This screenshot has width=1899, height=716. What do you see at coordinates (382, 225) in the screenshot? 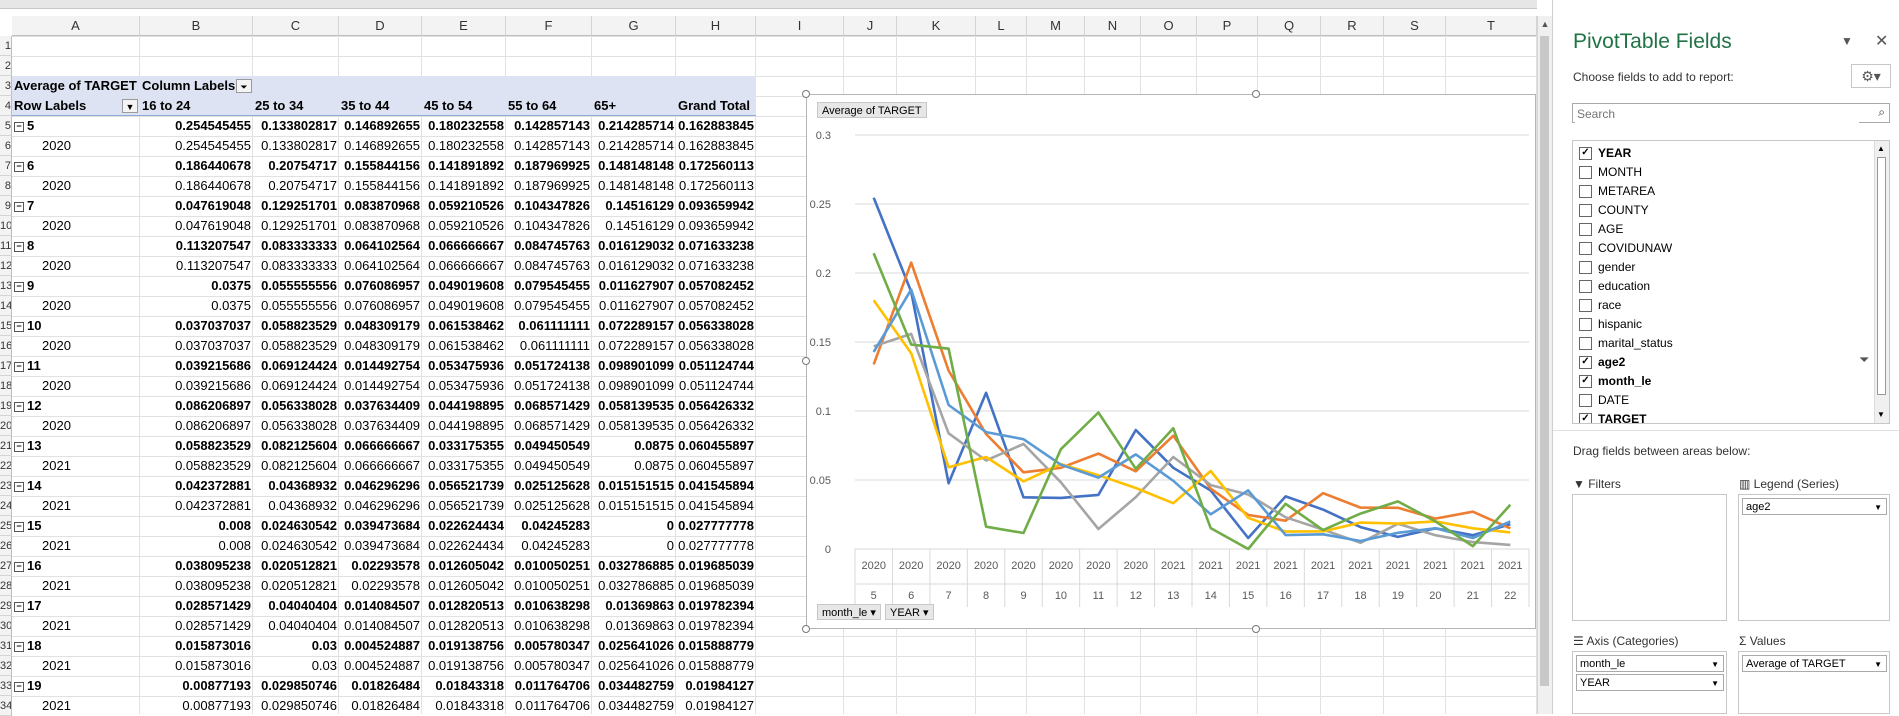
I see `pivot-value-cell: 0.083870968` at bounding box center [382, 225].